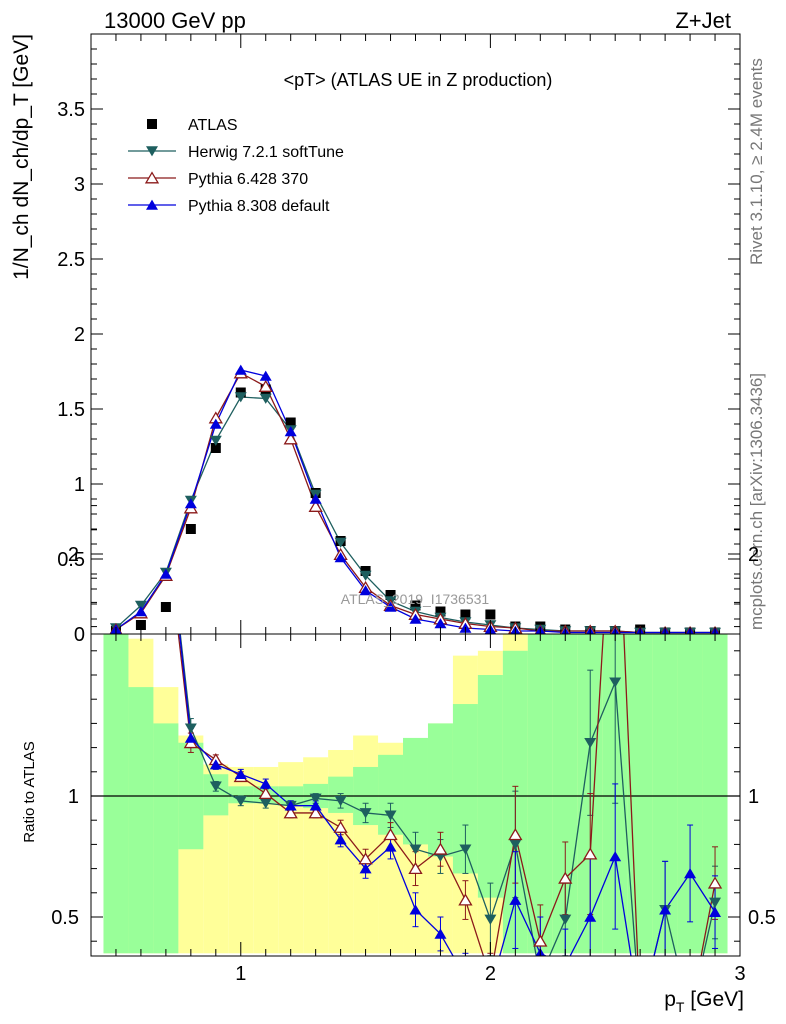  Describe the element at coordinates (756, 501) in the screenshot. I see `side-note-bottom: mcplots.cern.ch [arXiv:1306.3436]` at that location.